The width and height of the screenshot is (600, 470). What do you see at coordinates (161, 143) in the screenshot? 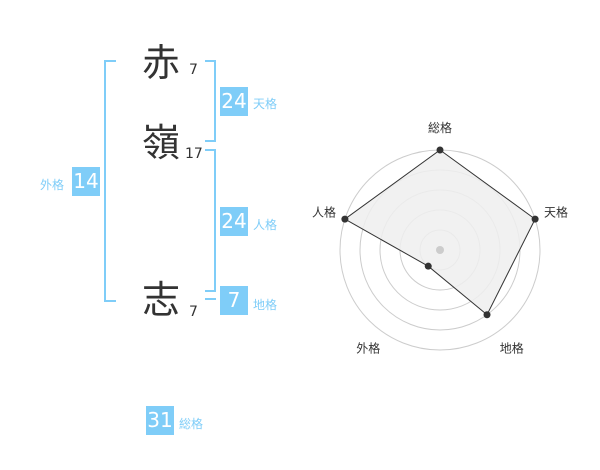
I see `name-char-2: 嶺` at bounding box center [161, 143].